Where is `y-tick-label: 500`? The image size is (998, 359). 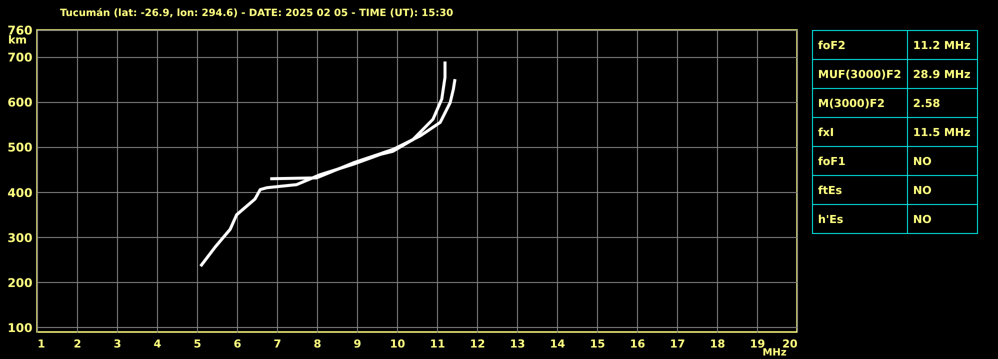
y-tick-label: 500 is located at coordinates (19, 147).